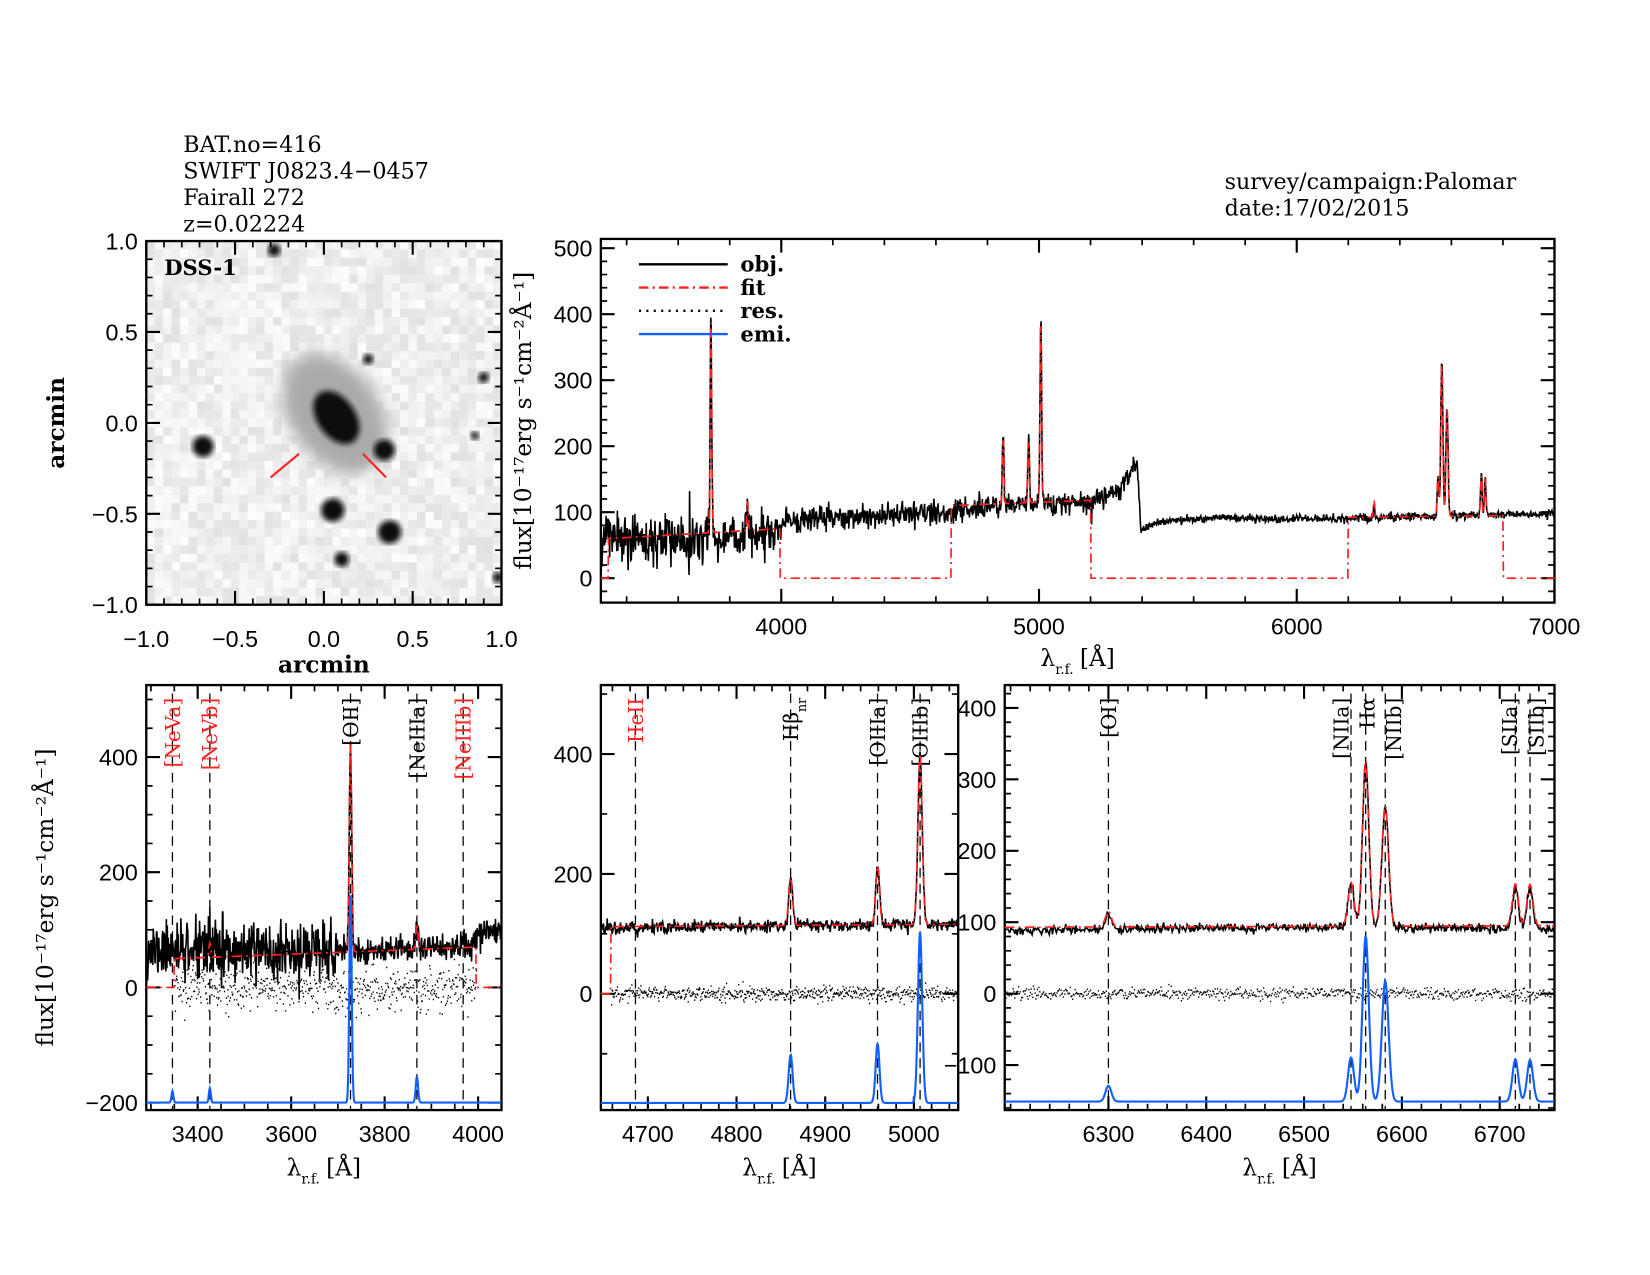  Describe the element at coordinates (385, 1134) in the screenshot. I see `x-tick-label: 3800` at that location.